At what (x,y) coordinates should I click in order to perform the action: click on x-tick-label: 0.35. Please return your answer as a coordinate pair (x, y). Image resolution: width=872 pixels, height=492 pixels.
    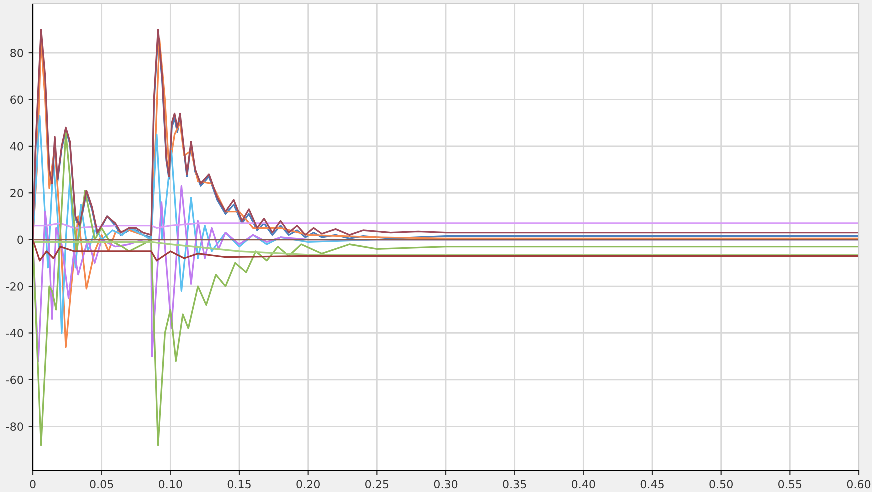
    Looking at the image, I should click on (514, 484).